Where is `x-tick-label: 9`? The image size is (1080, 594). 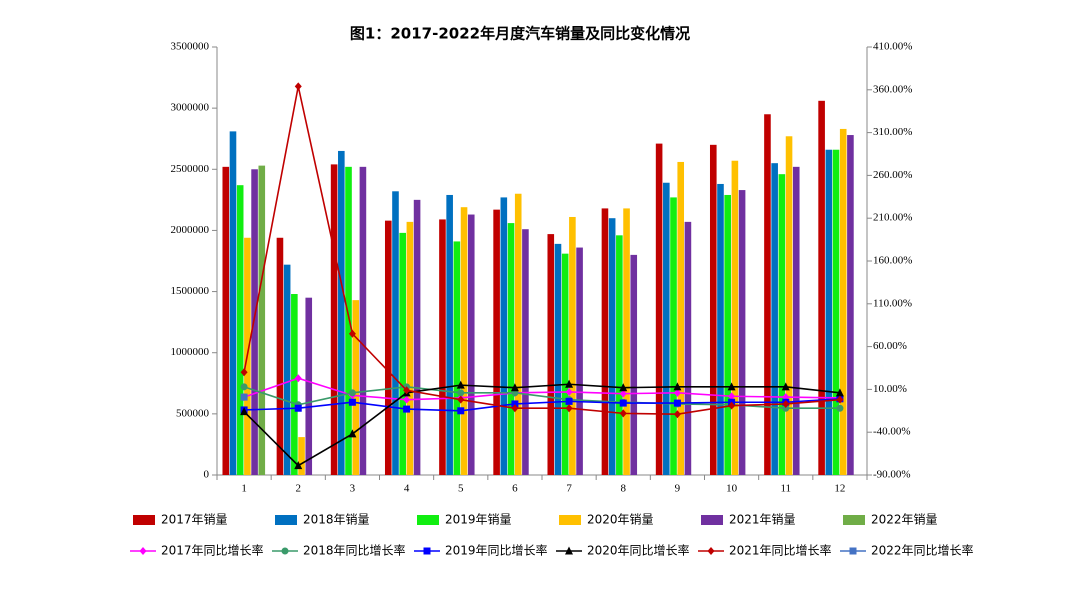 x-tick-label: 9 is located at coordinates (678, 489).